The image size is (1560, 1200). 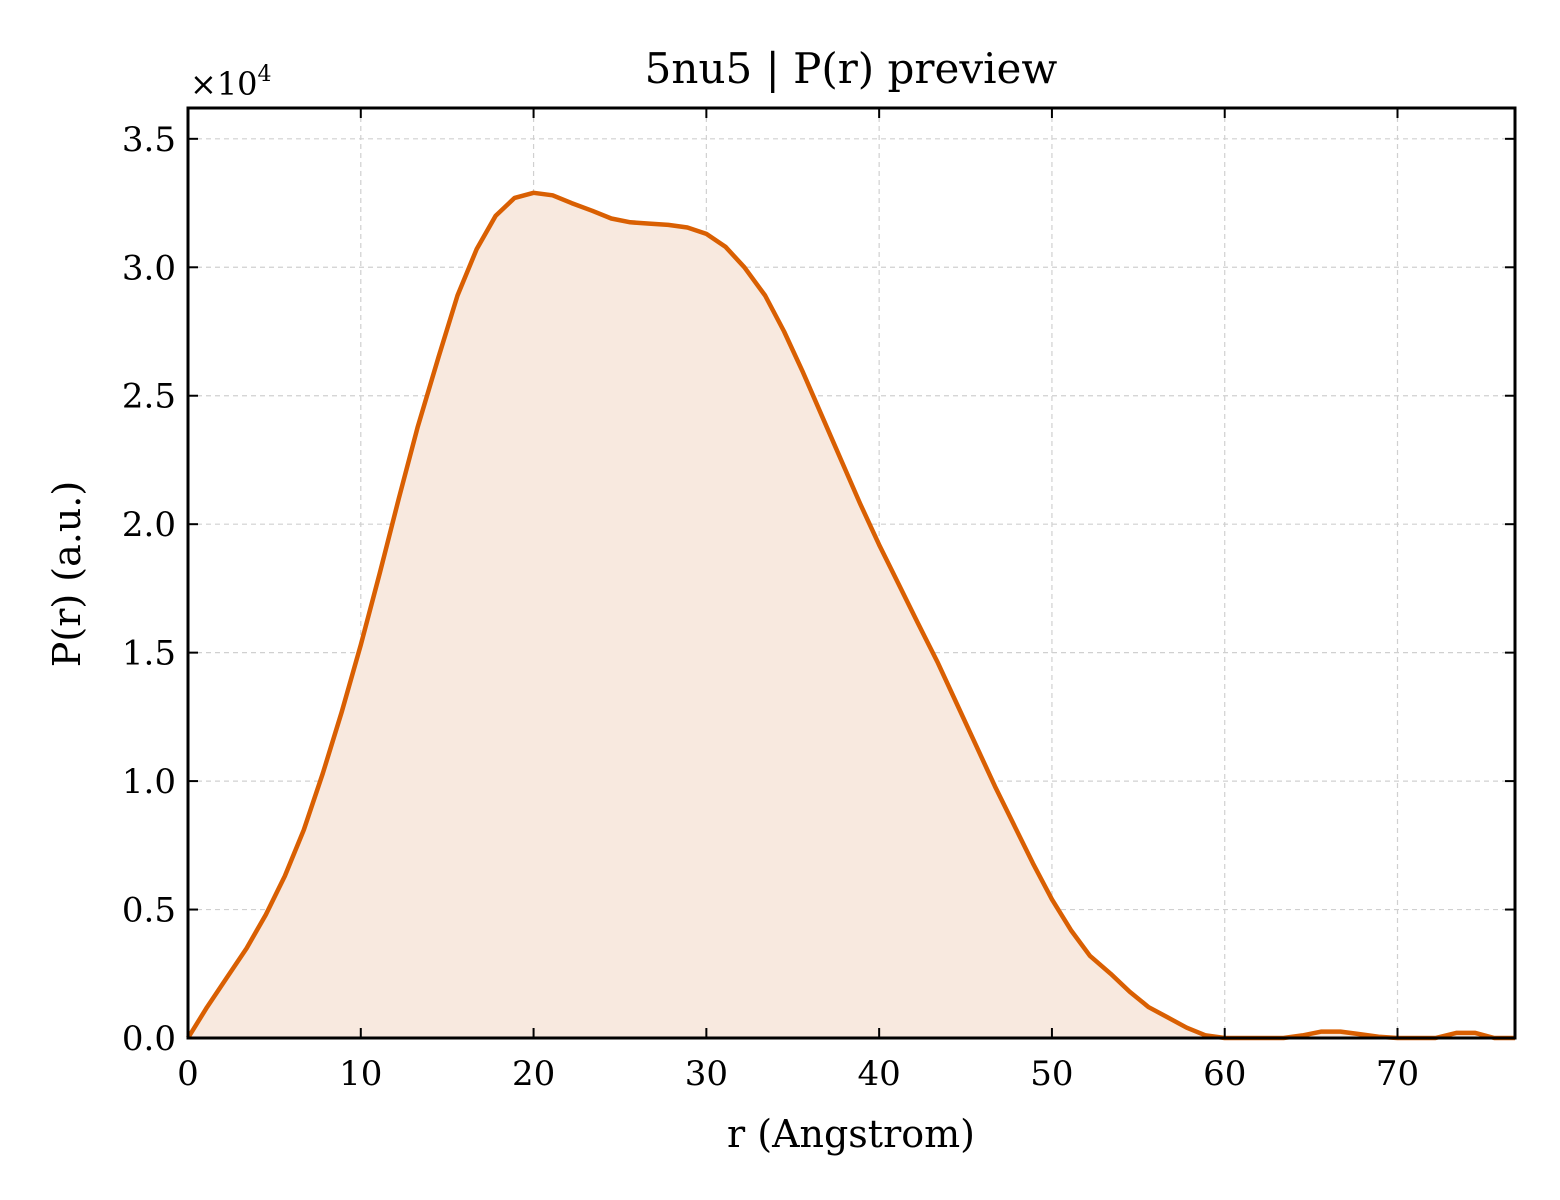 What do you see at coordinates (149, 397) in the screenshot?
I see `y-tick-label-5: 2.5` at bounding box center [149, 397].